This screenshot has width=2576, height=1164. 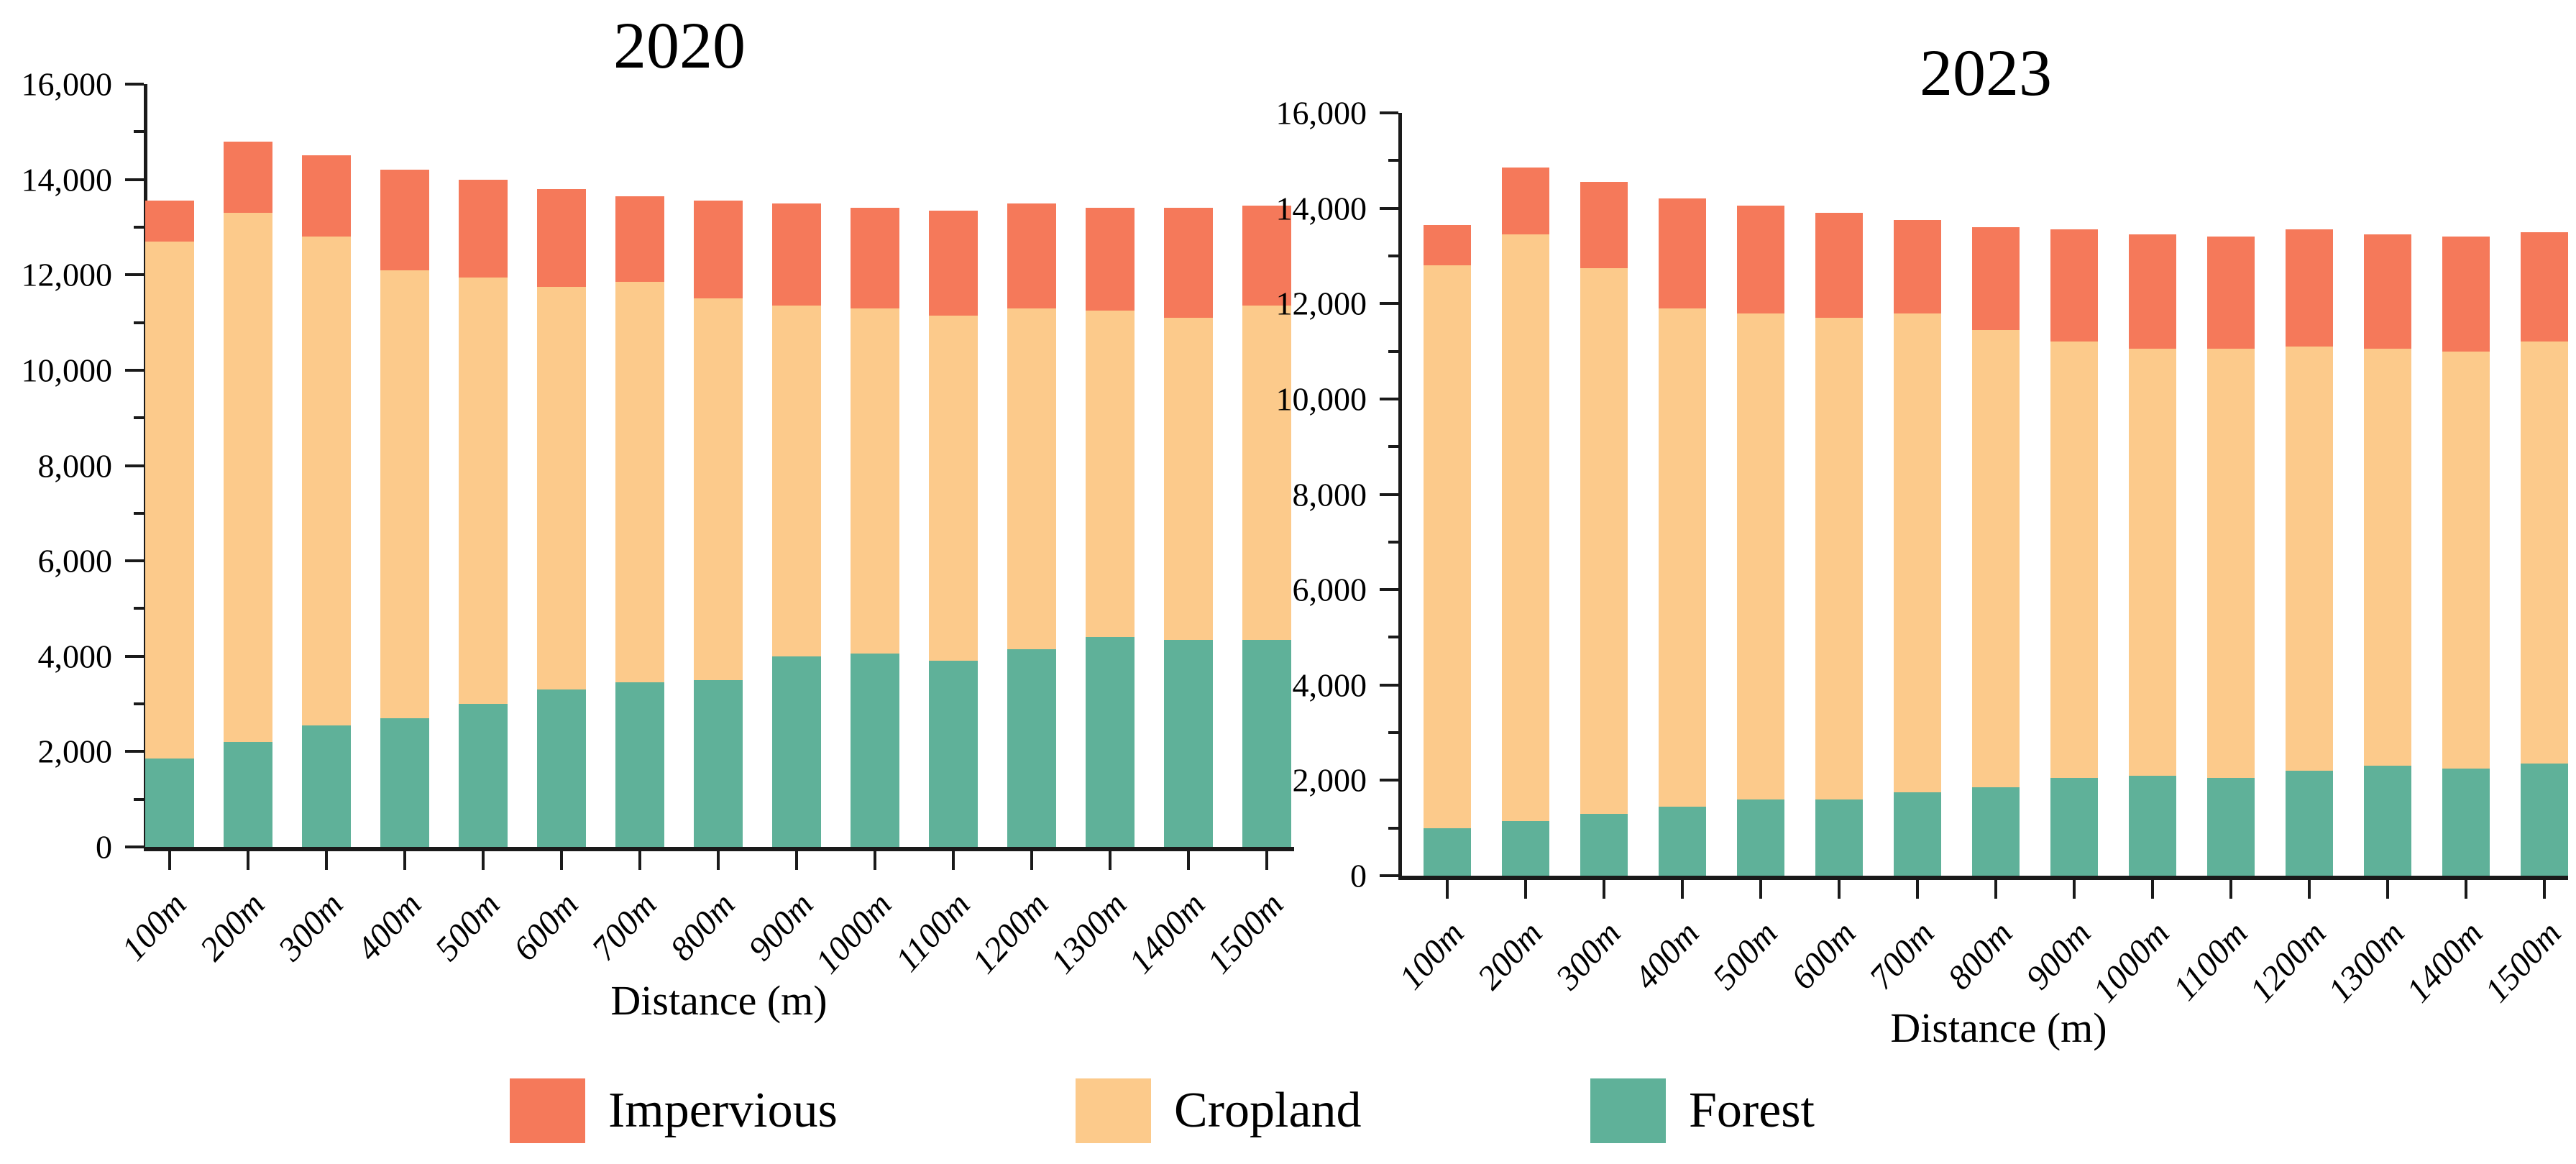 What do you see at coordinates (1321, 208) in the screenshot?
I see `y-tick-label: 14,000` at bounding box center [1321, 208].